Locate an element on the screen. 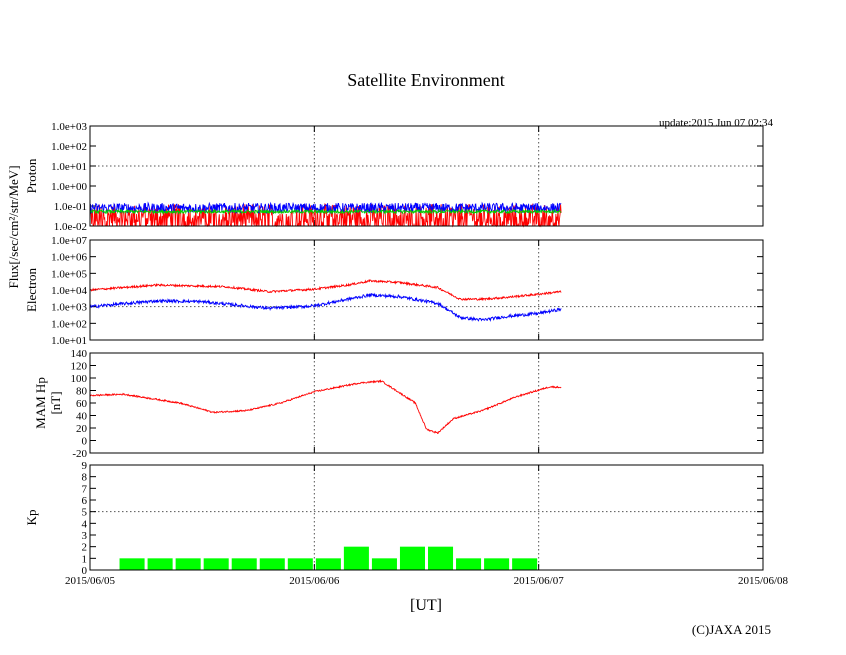  y-tick-label: 40 is located at coordinates (82, 417).